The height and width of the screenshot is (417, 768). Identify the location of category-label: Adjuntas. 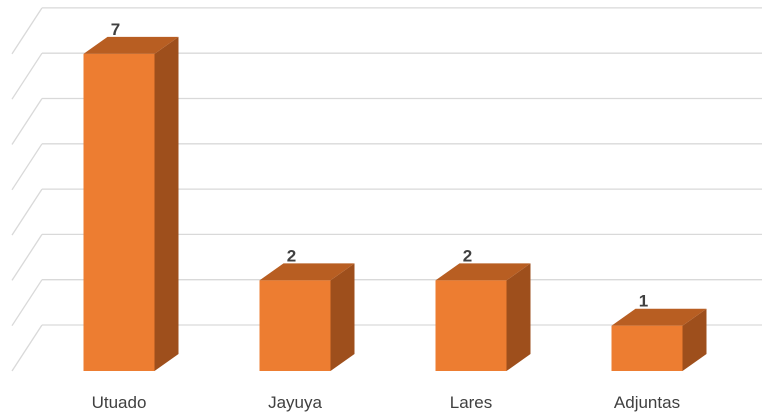
(647, 402).